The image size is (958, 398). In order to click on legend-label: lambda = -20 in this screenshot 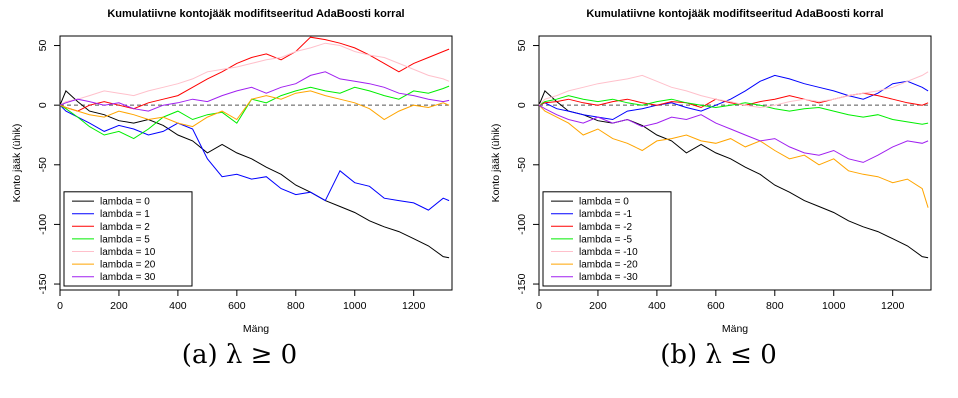, I will do `click(608, 265)`.